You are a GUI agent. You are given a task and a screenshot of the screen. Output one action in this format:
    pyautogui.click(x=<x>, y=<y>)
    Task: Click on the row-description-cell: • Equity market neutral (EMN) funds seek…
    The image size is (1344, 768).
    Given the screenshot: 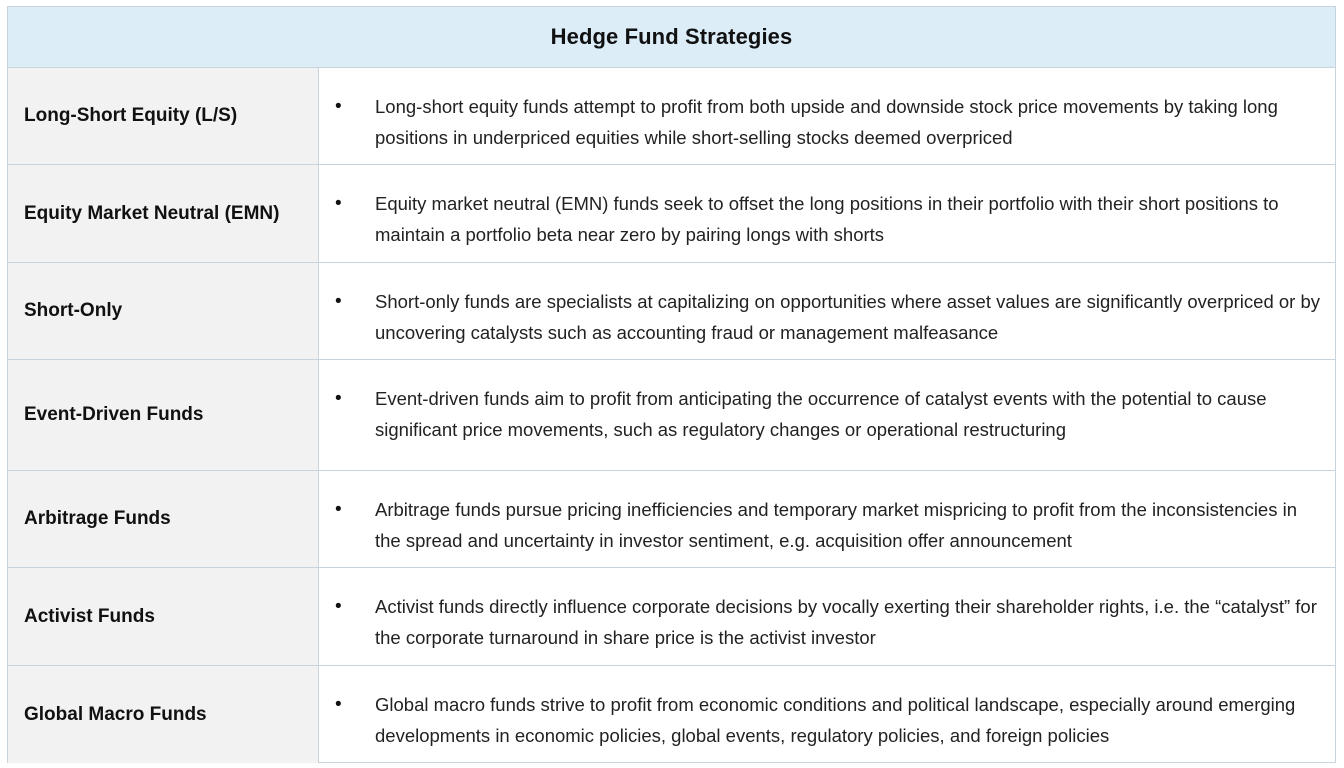 What is the action you would take?
    pyautogui.click(x=827, y=213)
    